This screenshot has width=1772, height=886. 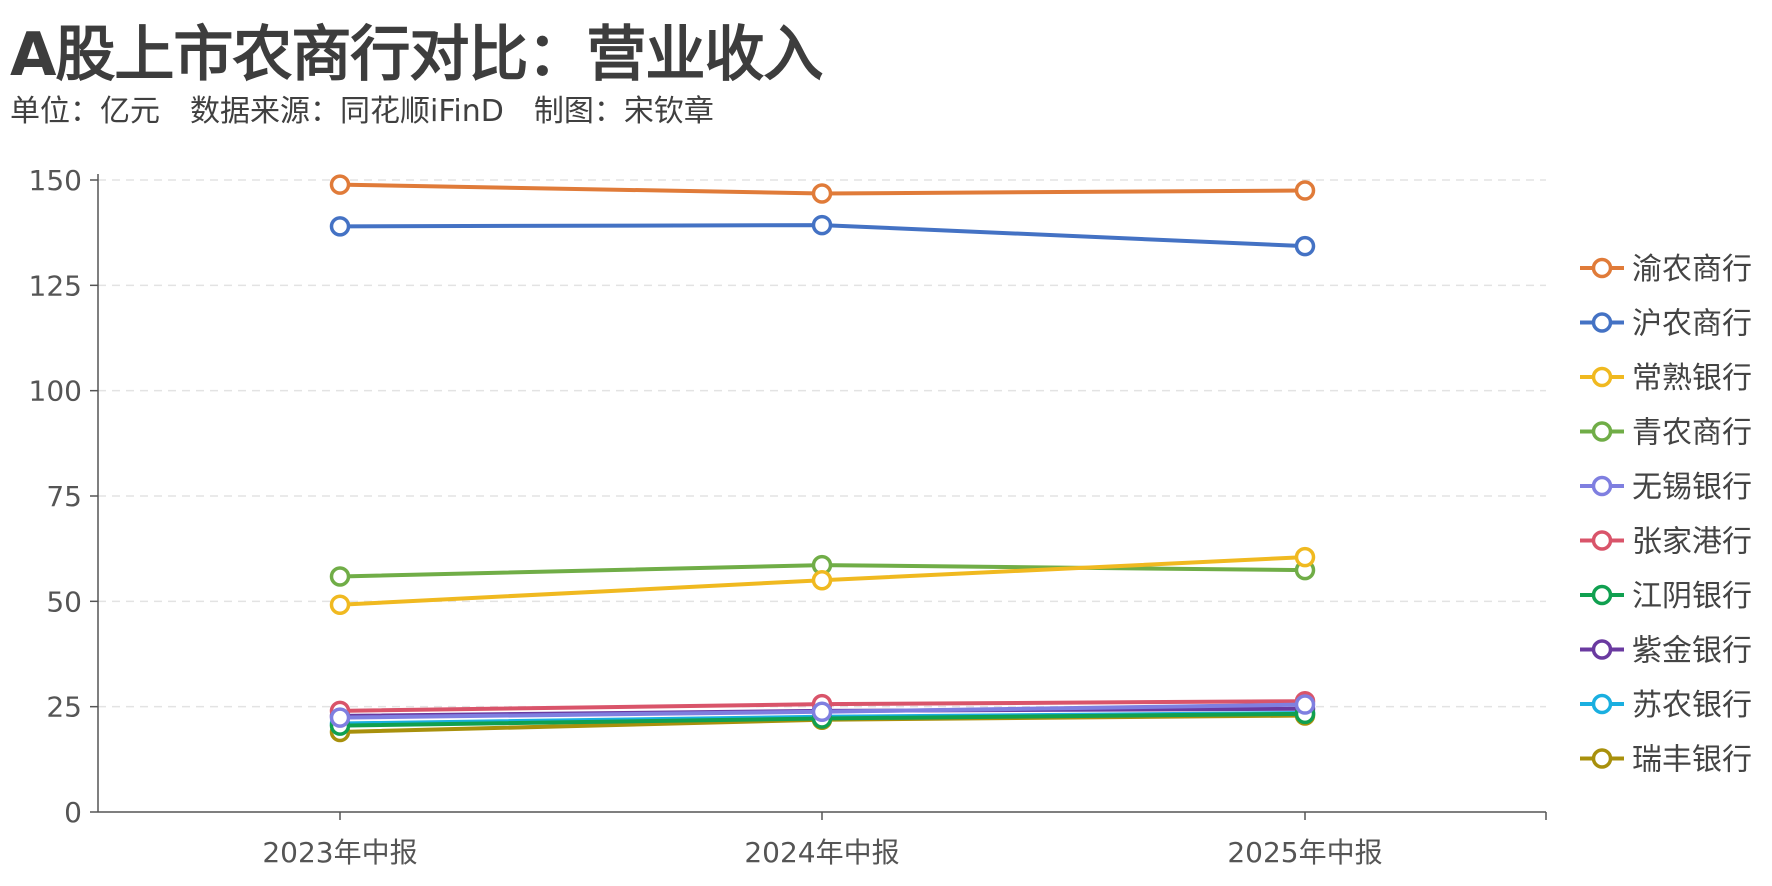 I want to click on legend-item: 渝农商行, so click(x=1666, y=269).